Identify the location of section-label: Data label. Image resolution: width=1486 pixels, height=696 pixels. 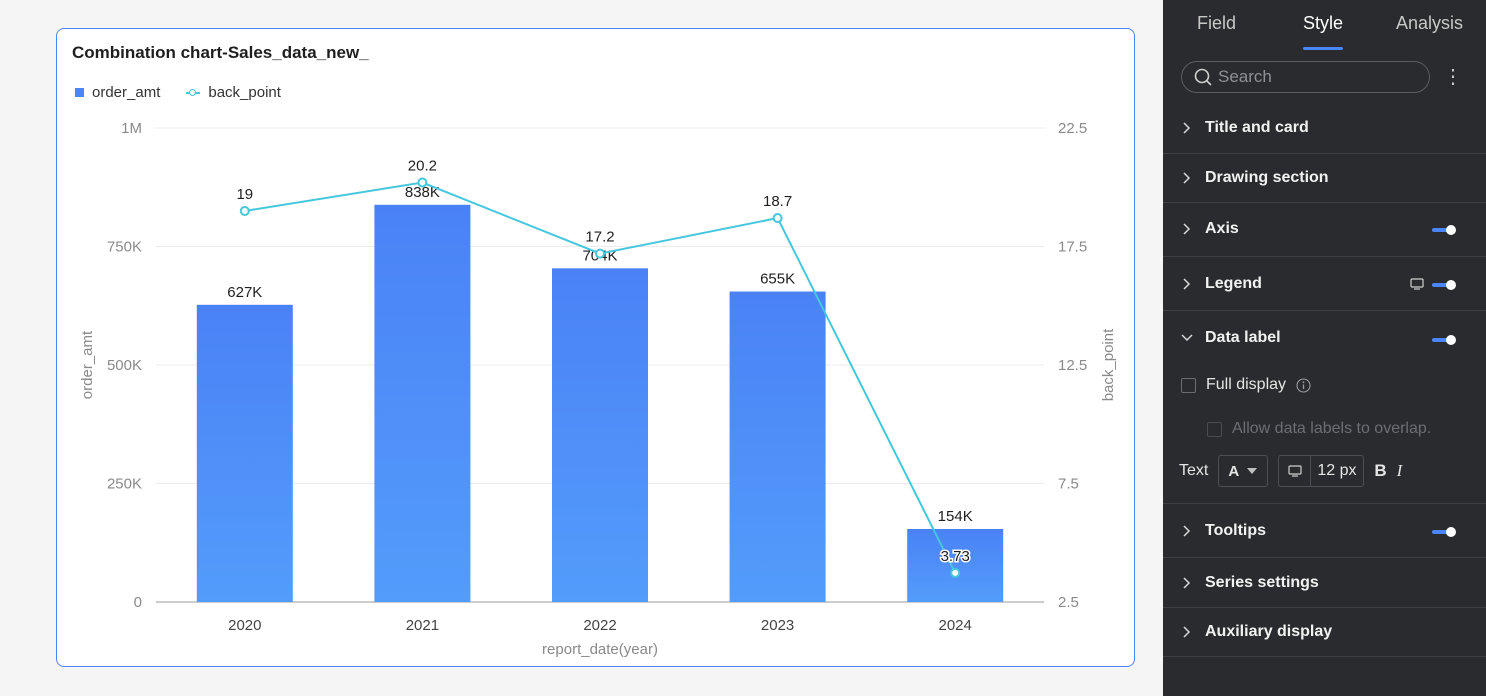
(1243, 337).